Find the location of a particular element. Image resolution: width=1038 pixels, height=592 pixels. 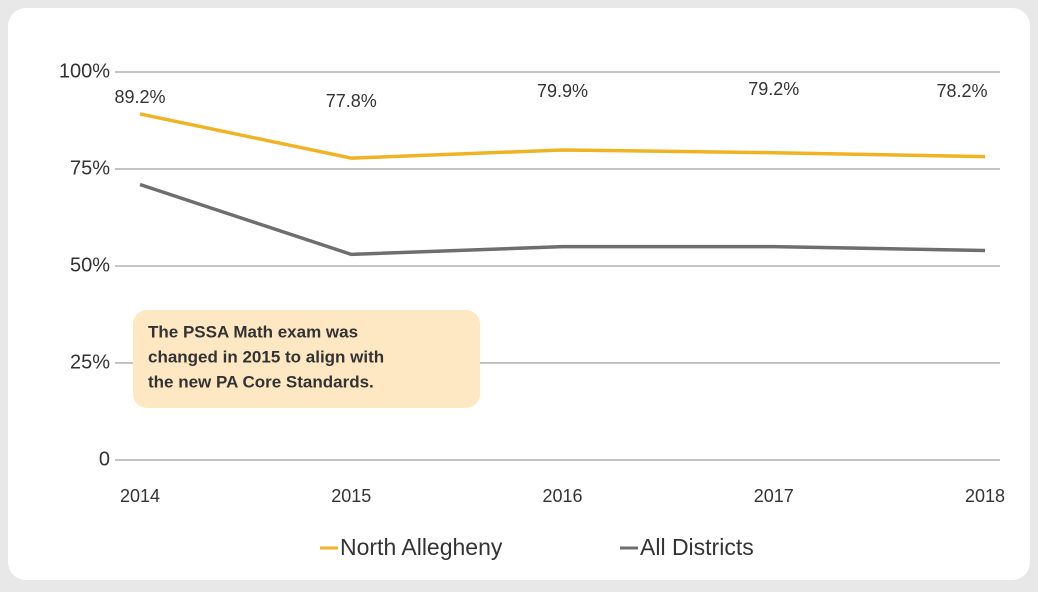

data-label: 77.8% is located at coordinates (351, 101).